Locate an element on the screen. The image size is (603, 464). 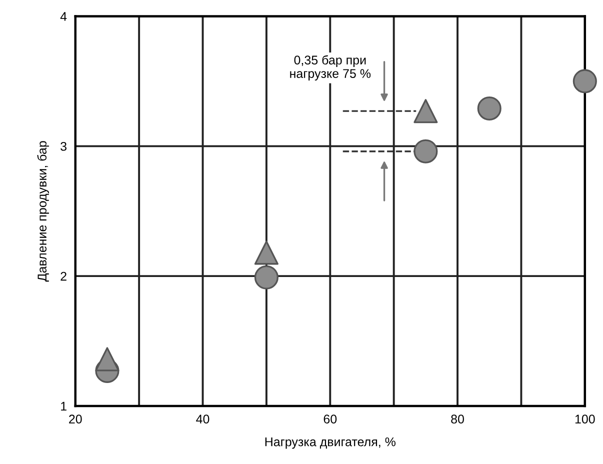
y-axis-title: Давление продувки, бар is located at coordinates (43, 211).